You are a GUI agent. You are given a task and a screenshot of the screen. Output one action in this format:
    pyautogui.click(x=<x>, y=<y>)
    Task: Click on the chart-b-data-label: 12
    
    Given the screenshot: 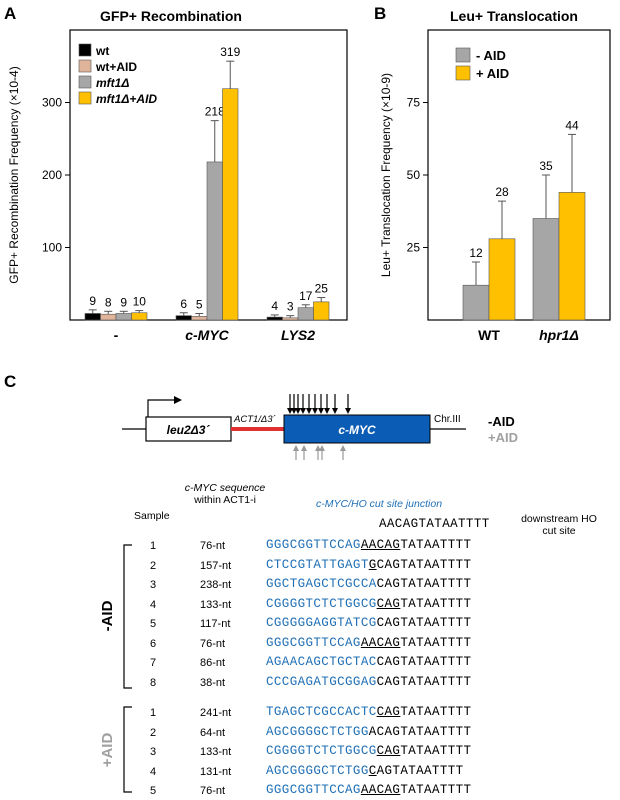 What is the action you would take?
    pyautogui.click(x=476, y=253)
    